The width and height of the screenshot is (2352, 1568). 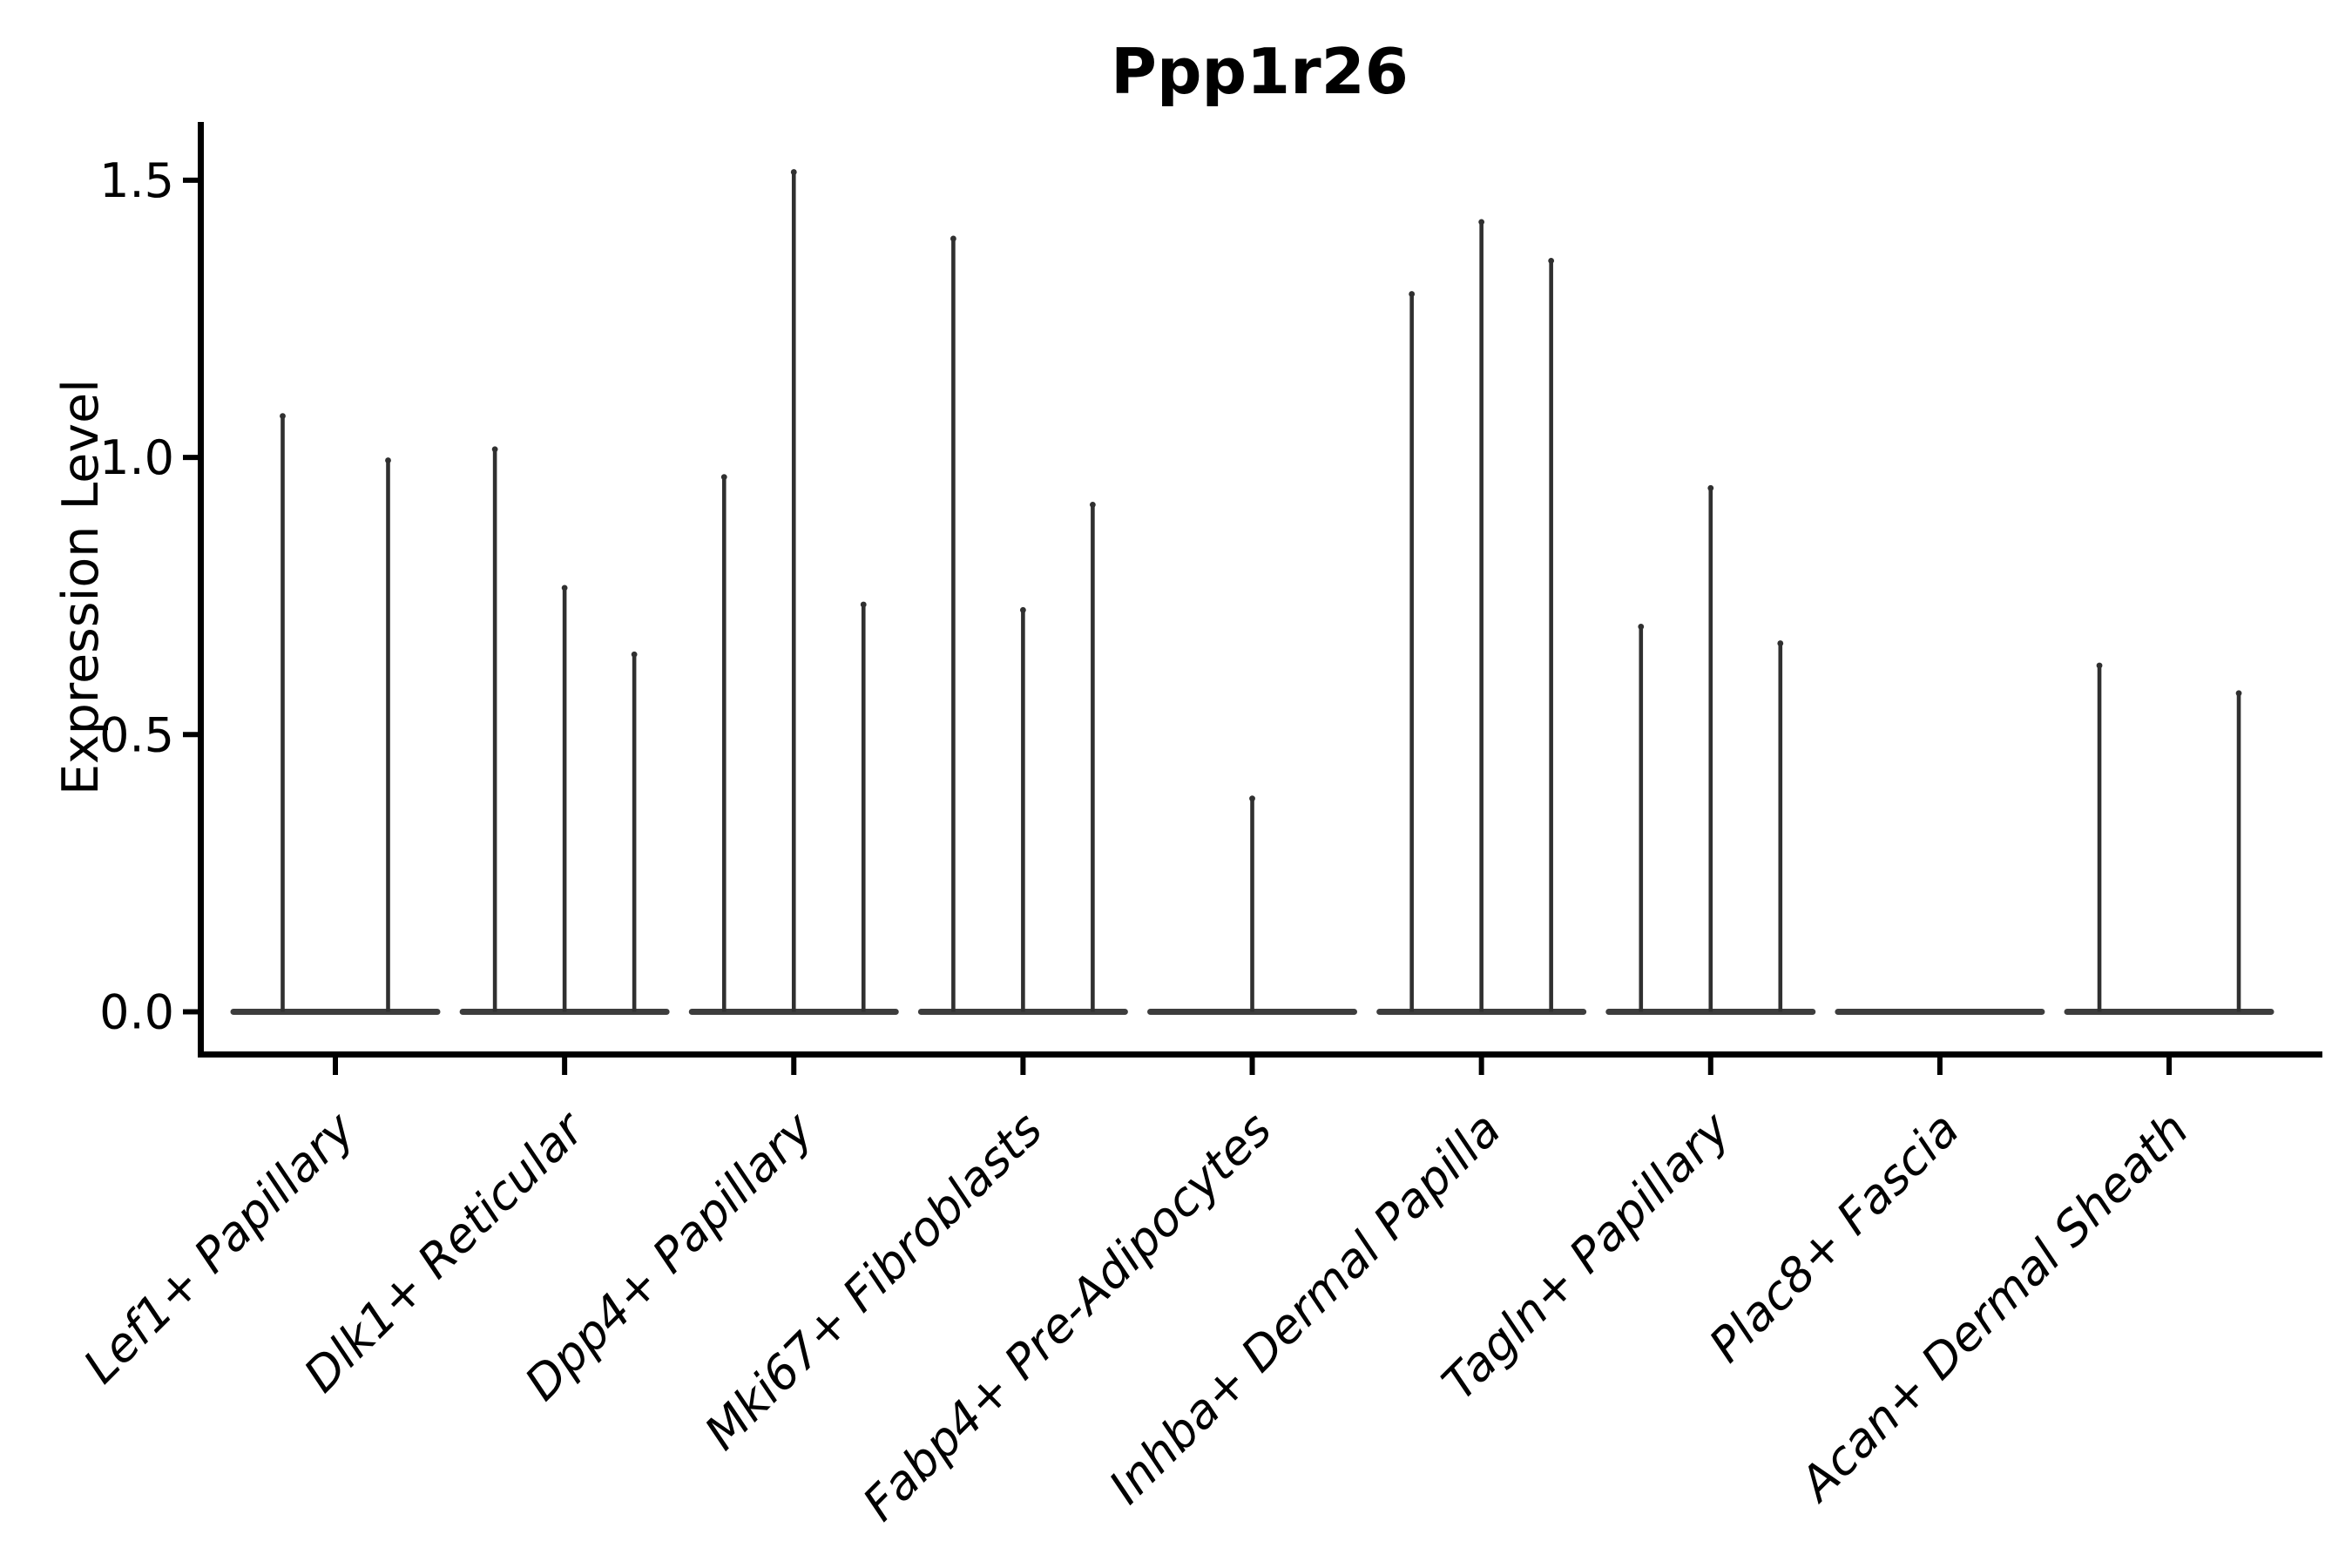 What do you see at coordinates (136, 180) in the screenshot?
I see `y-tick-label: 1.5` at bounding box center [136, 180].